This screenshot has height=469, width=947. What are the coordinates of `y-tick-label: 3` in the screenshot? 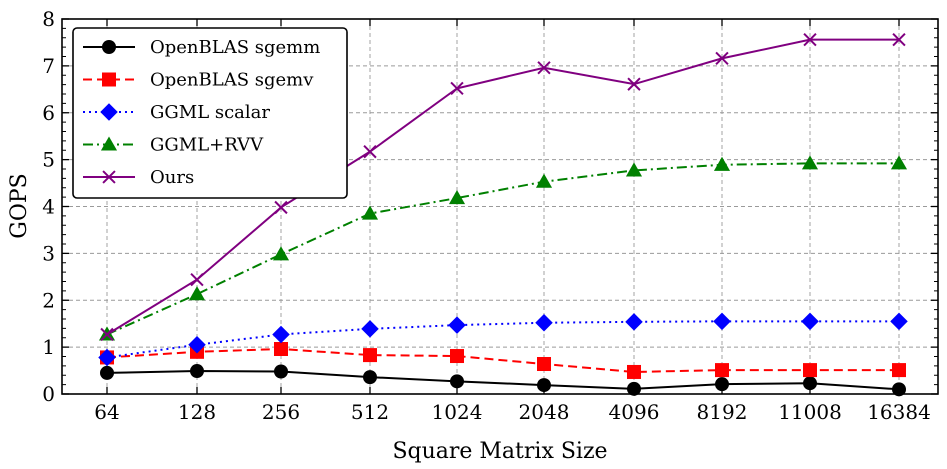 It's located at (48, 253).